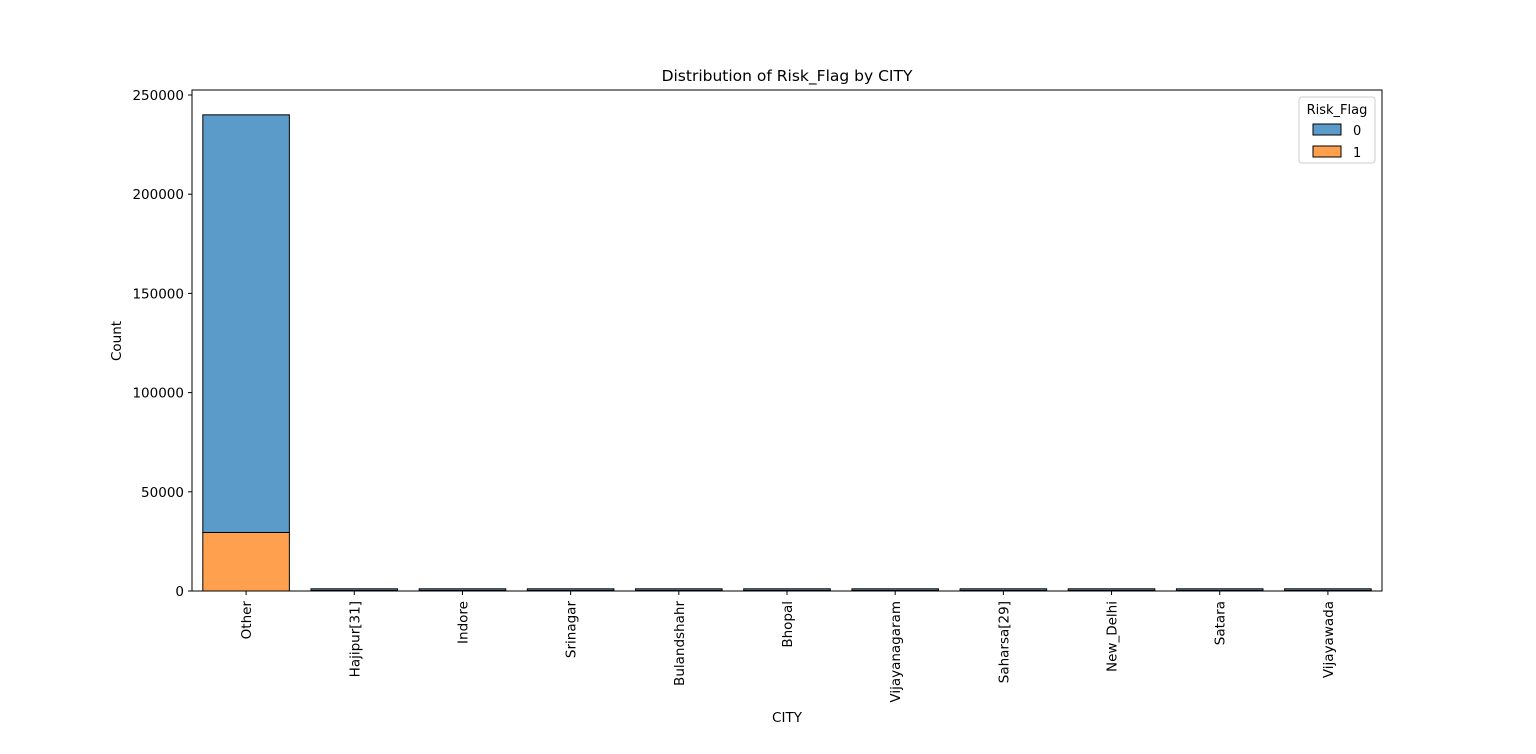 The width and height of the screenshot is (1536, 754). What do you see at coordinates (788, 624) in the screenshot?
I see `x-tick-label-5: Bhopal` at bounding box center [788, 624].